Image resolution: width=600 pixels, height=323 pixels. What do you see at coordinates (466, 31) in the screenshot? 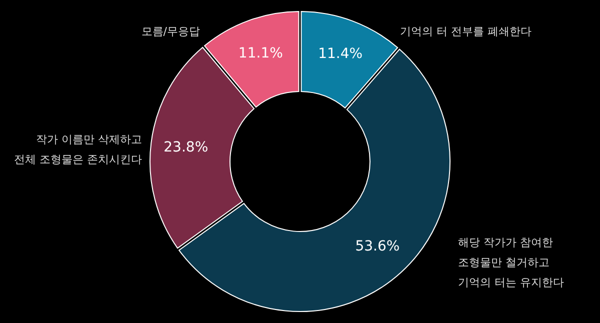
I see `slice-label: 기억의 터 전부를 폐쇄한다` at bounding box center [466, 31].